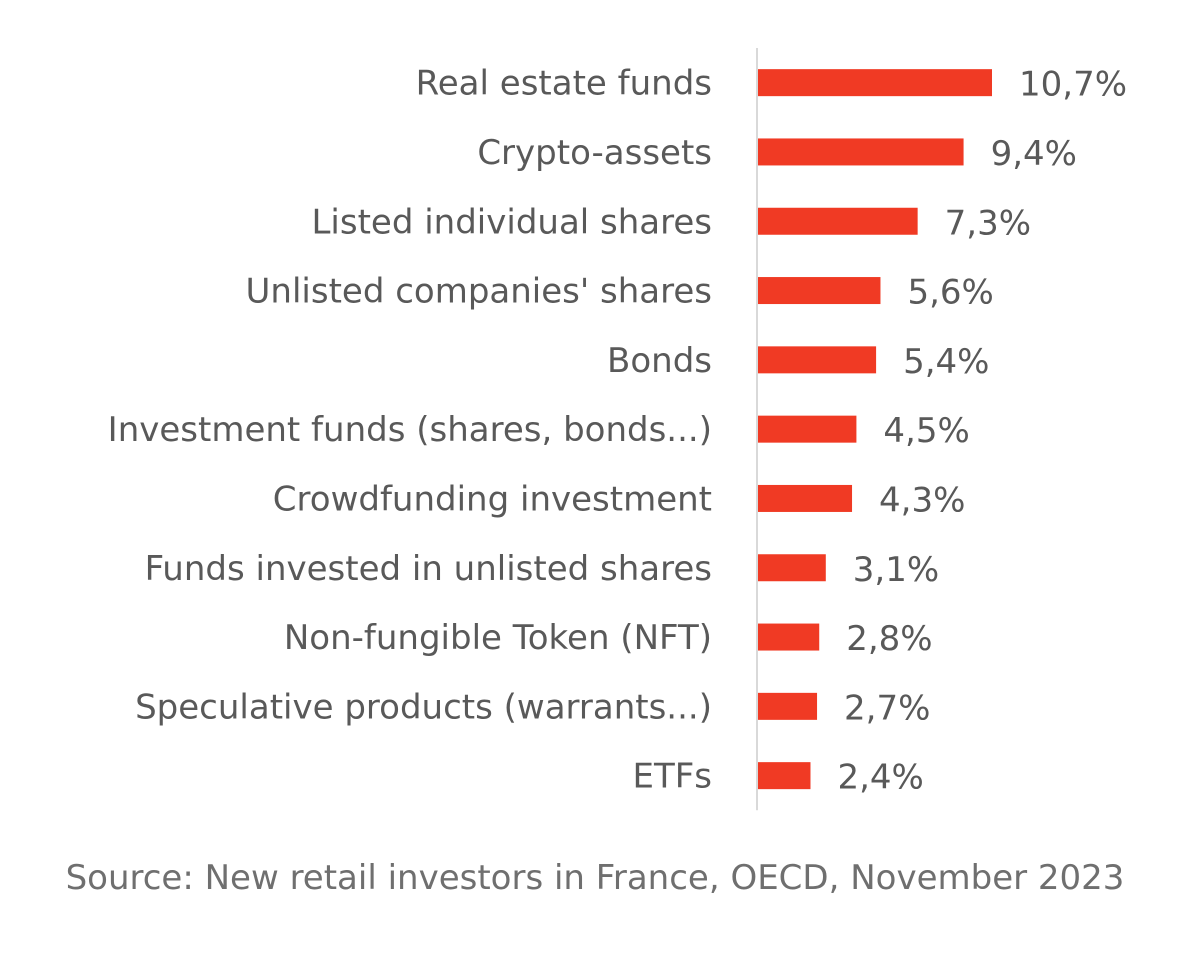 Image resolution: width=1200 pixels, height=975 pixels. I want to click on value-label: 5,6%, so click(950, 293).